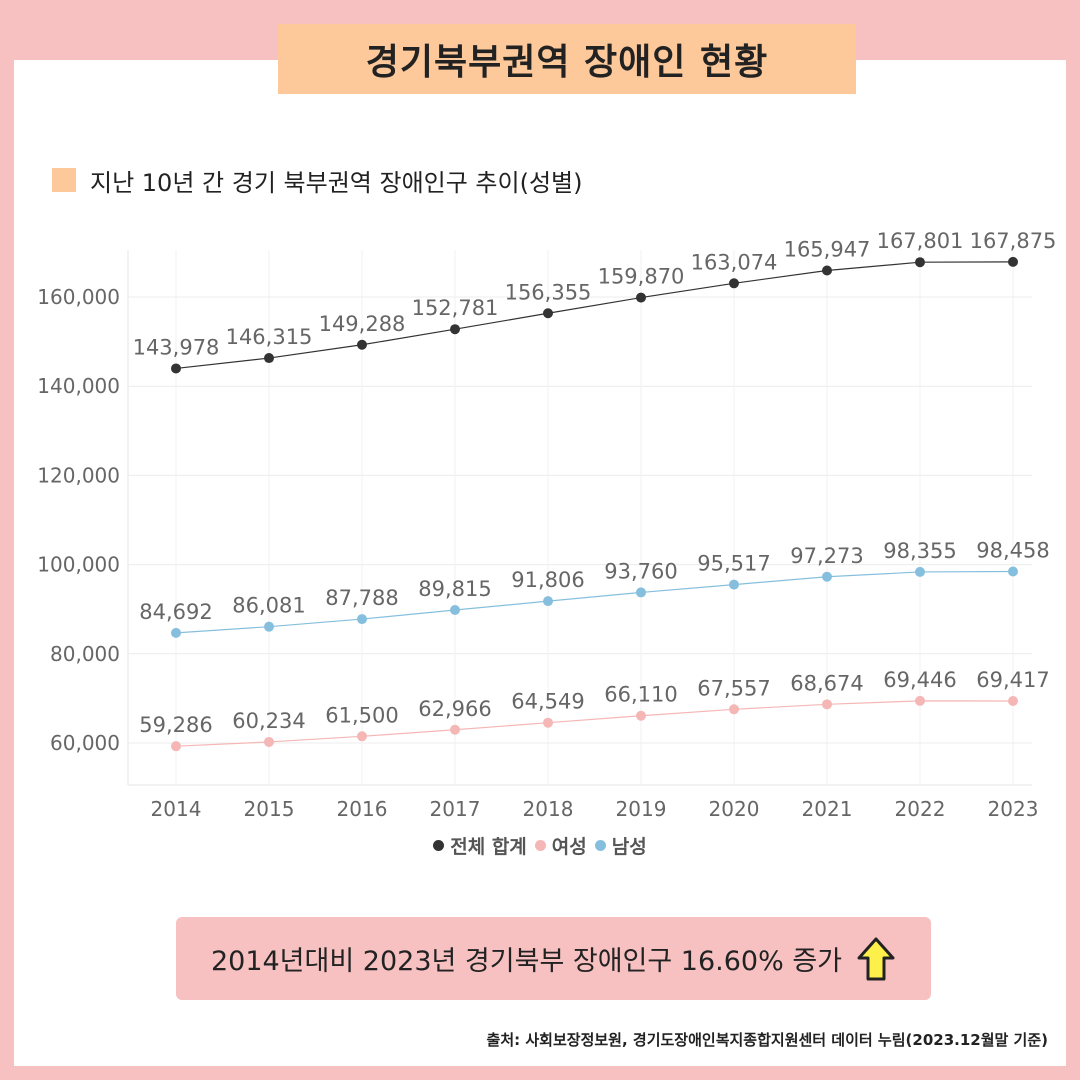  I want to click on data-label: 69,446, so click(919, 680).